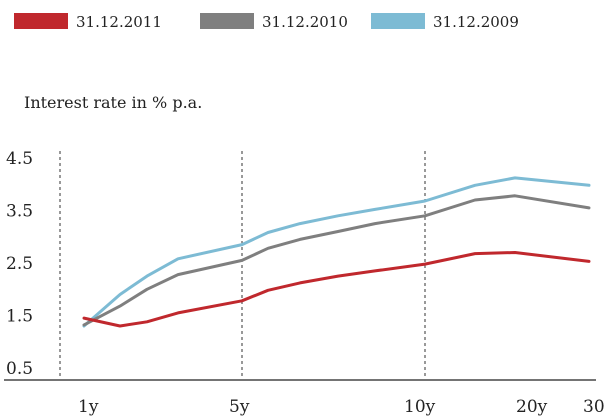 The width and height of the screenshot is (604, 419). I want to click on y-tick-2-5: 2.5, so click(19, 264).